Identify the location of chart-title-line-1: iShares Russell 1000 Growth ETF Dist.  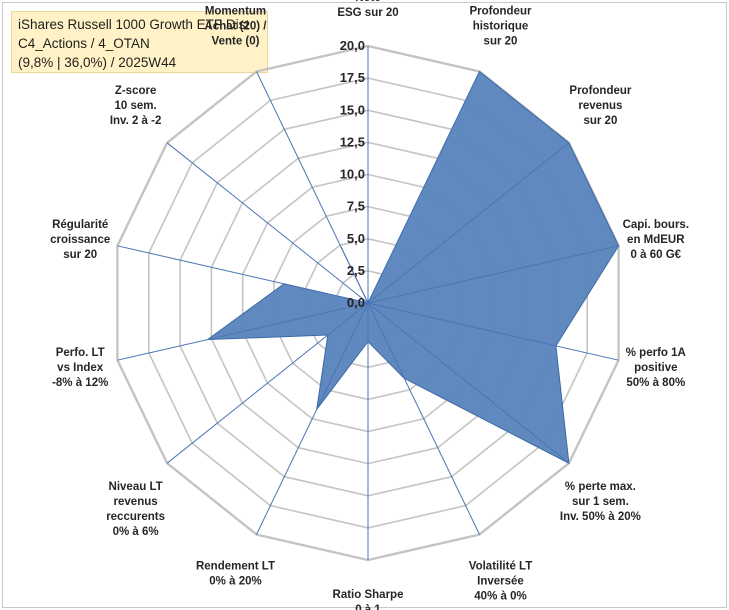
(134, 24).